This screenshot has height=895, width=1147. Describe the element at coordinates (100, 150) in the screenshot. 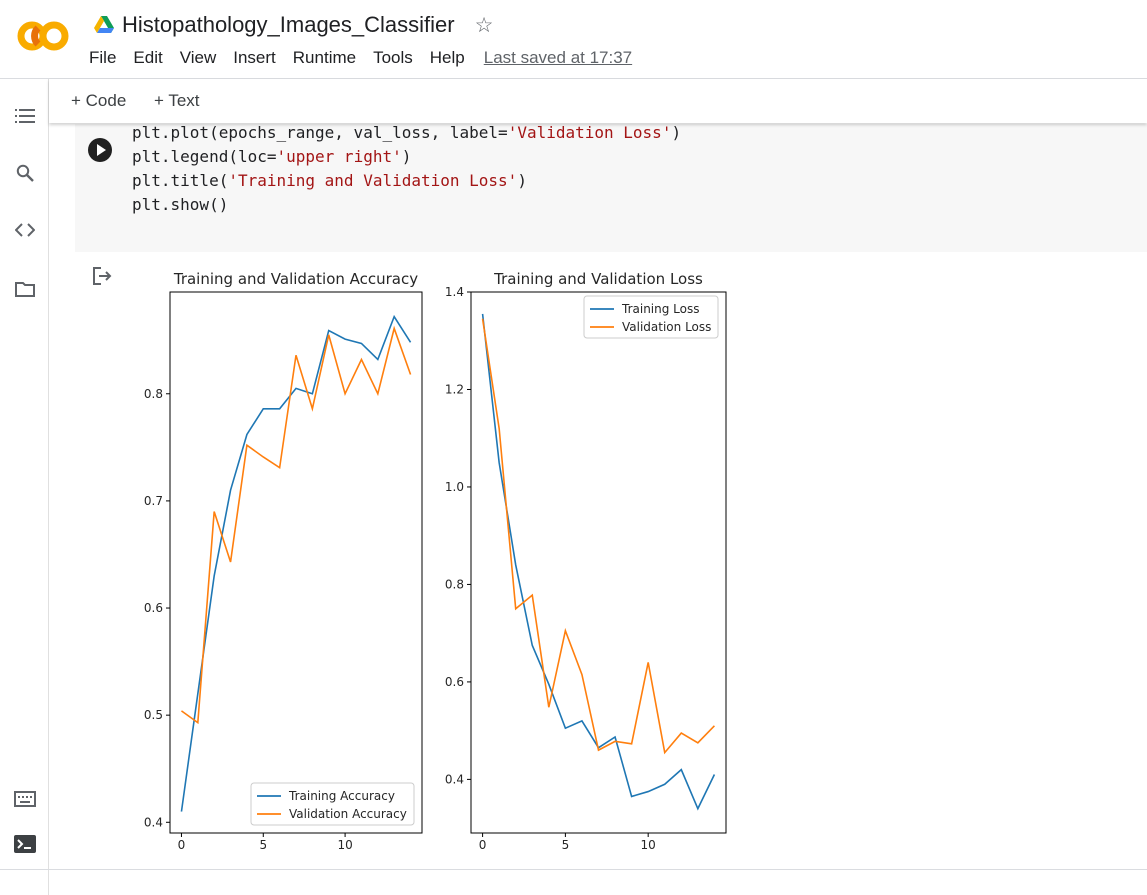

I see `run-cell-icon` at that location.